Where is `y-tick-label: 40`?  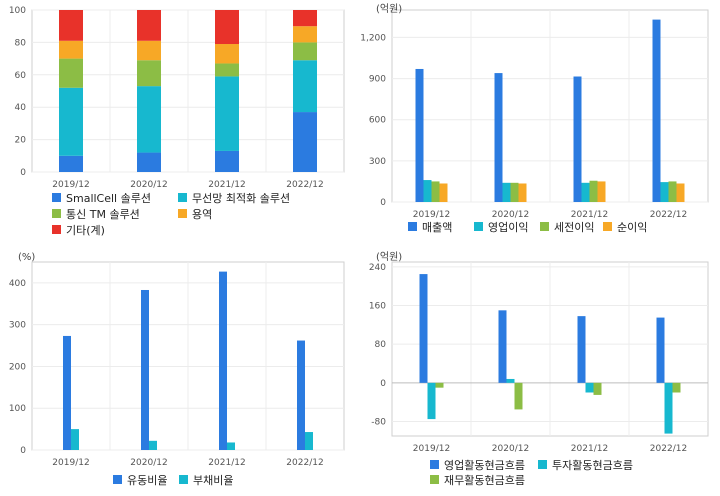
y-tick-label: 40 is located at coordinates (21, 108).